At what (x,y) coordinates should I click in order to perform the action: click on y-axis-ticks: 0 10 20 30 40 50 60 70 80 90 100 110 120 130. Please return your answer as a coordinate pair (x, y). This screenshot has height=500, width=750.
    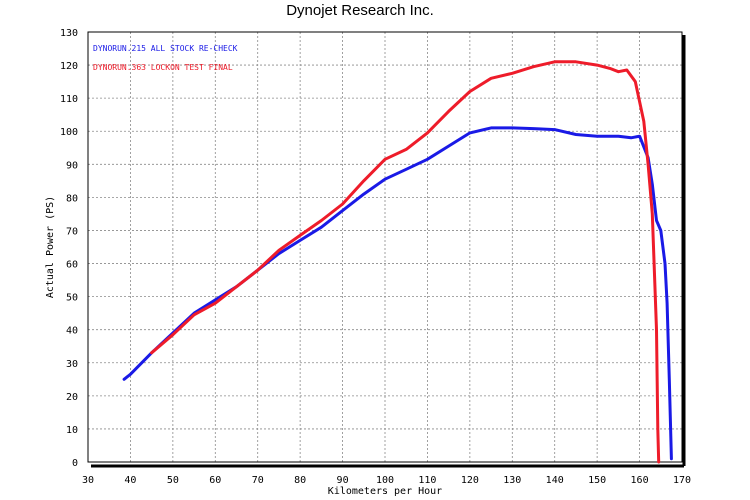
    Looking at the image, I should click on (69, 248).